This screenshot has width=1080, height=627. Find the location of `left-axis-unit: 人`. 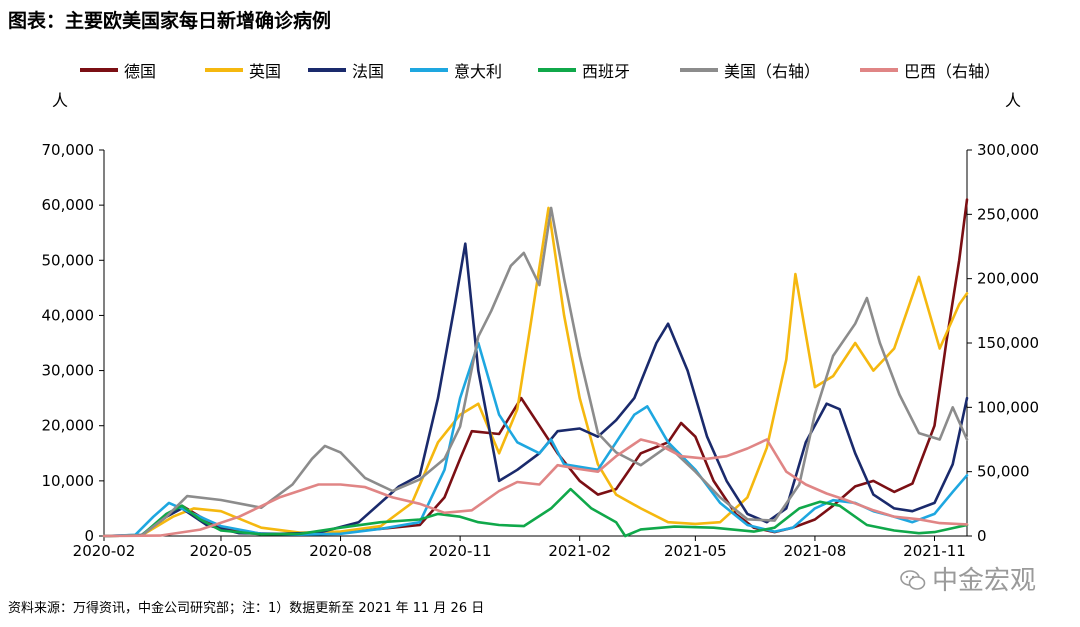

left-axis-unit: 人 is located at coordinates (60, 100).